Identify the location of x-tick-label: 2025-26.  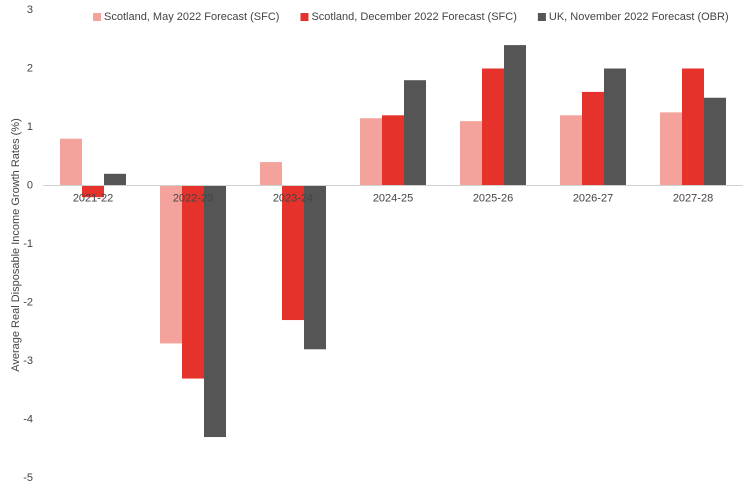
(493, 198).